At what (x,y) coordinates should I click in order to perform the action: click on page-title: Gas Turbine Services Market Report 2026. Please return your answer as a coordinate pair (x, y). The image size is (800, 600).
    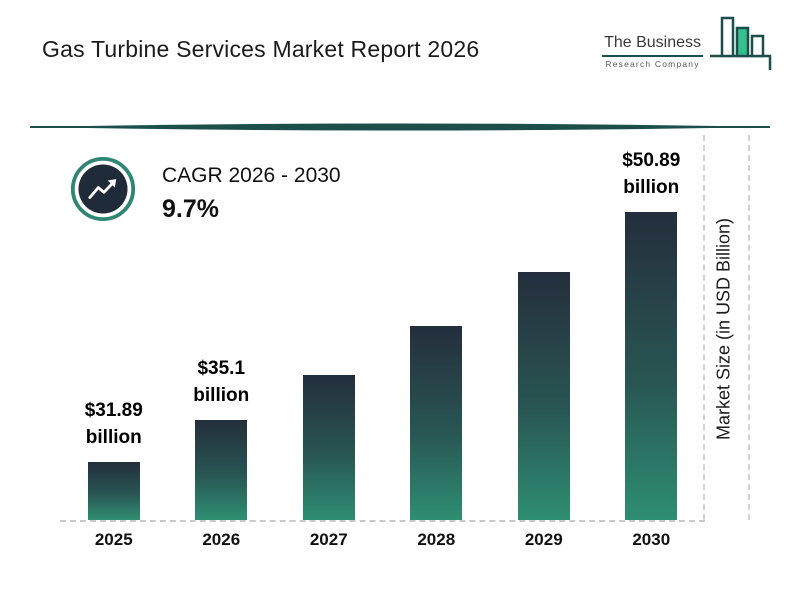
    Looking at the image, I should click on (261, 49).